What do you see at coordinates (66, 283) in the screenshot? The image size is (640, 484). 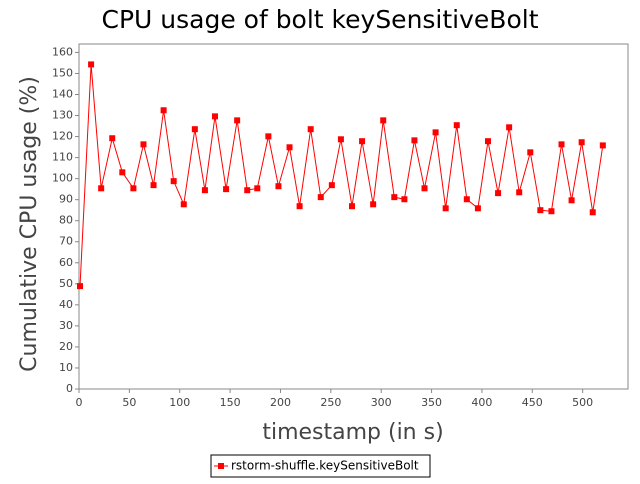 I see `y-tick-label: 50` at bounding box center [66, 283].